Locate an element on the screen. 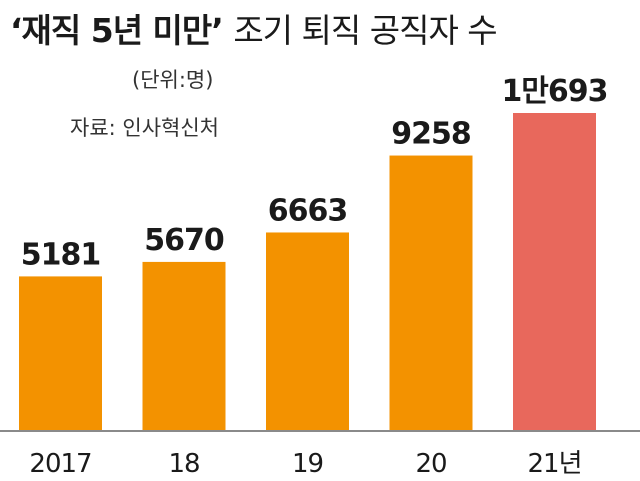  x-tick-labels-group: 2017 18 19 20 21년 is located at coordinates (305, 464).